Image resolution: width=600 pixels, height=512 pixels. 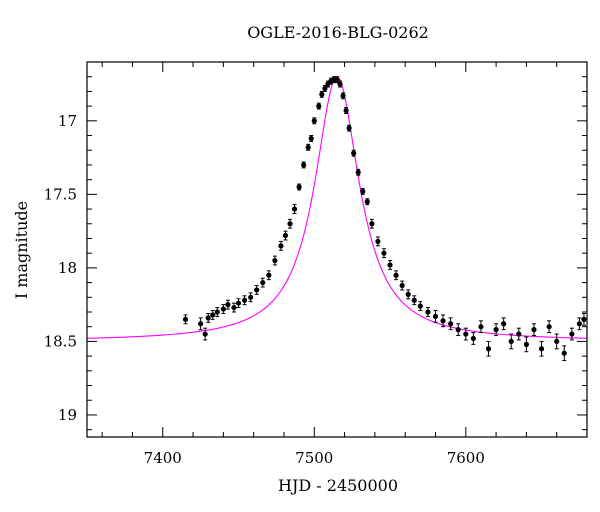 I want to click on y-tick-label: 18, so click(x=67, y=268).